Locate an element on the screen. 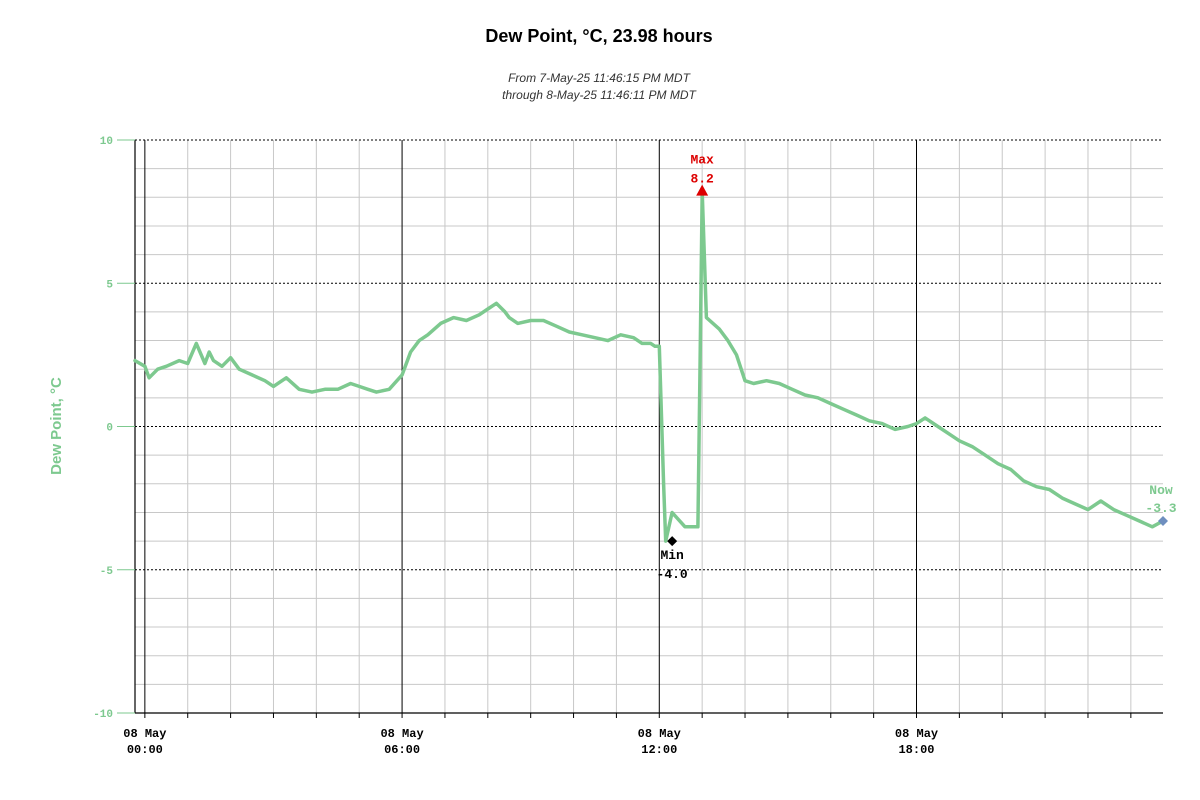 Image resolution: width=1200 pixels, height=800 pixels. x-tick-label-time: 06:00 is located at coordinates (402, 750).